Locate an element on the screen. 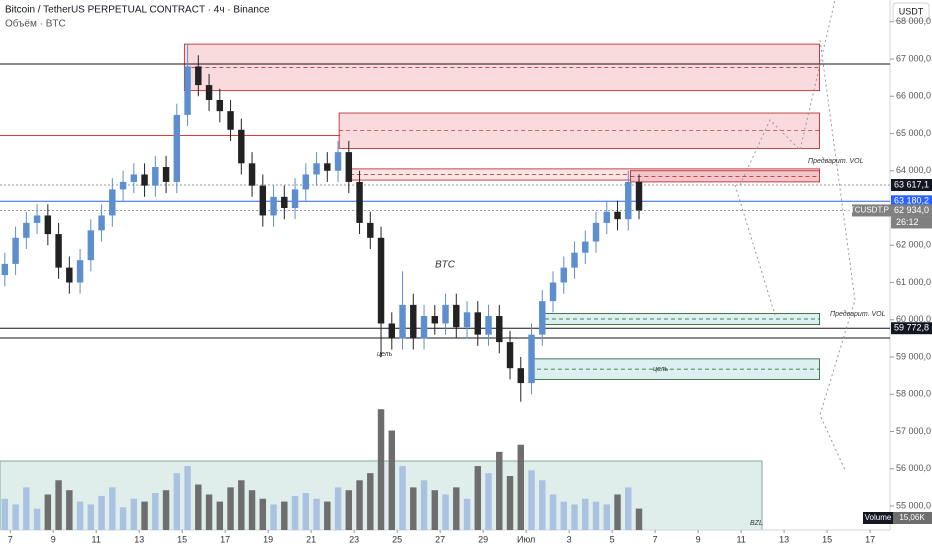 Image resolution: width=932 pixels, height=555 pixels. y-tick-label: 58 000,0 is located at coordinates (913, 394).